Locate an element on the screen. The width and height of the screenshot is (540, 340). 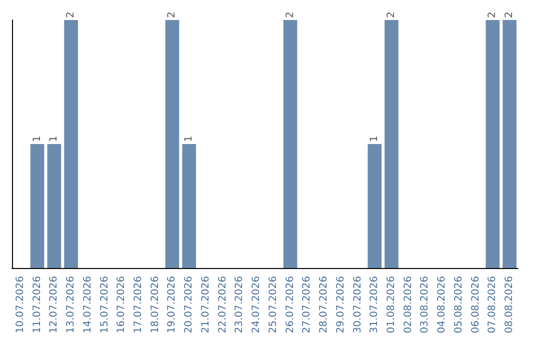
x-tick-label: 29.07.2026 is located at coordinates (340, 305).